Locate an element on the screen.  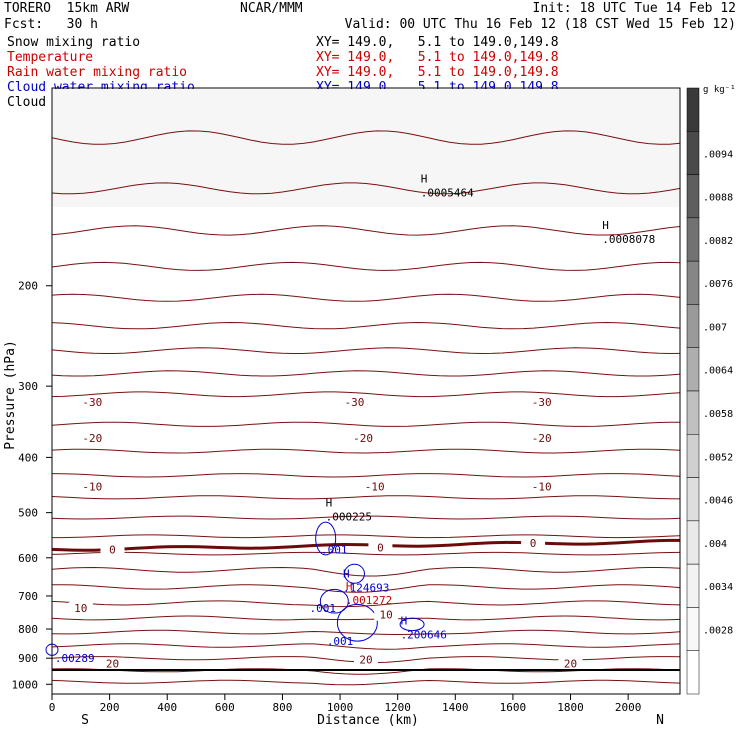
extremum-value: .000225 is located at coordinates (349, 517).